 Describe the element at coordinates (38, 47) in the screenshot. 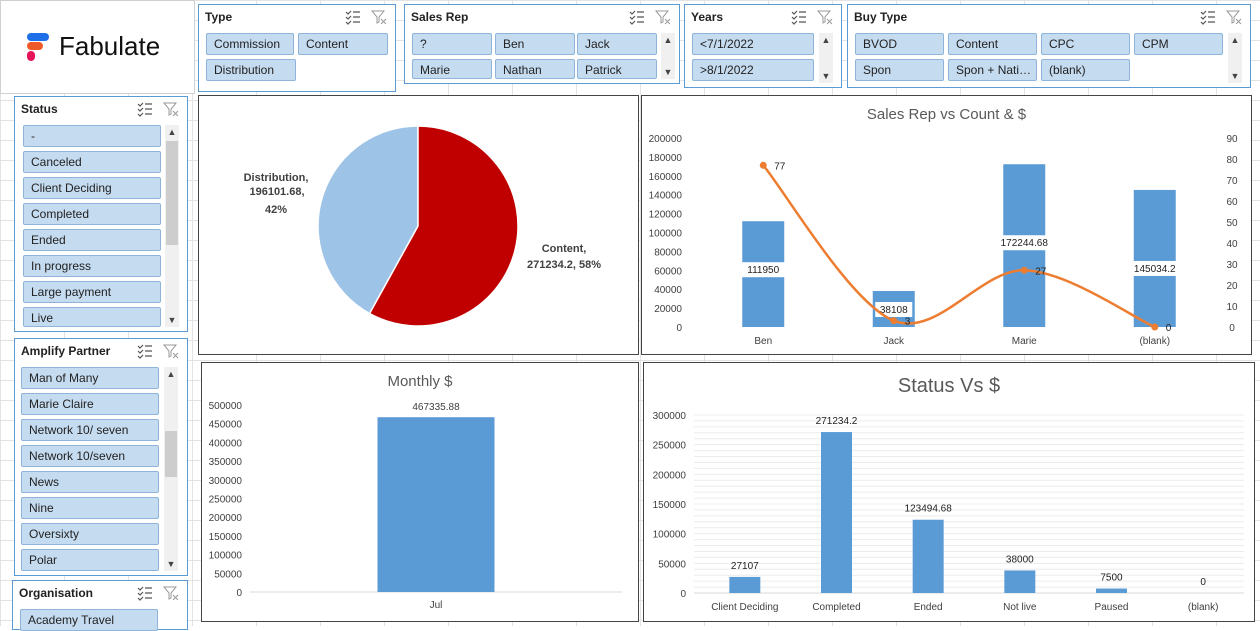

I see `fabulate-logo-icon` at that location.